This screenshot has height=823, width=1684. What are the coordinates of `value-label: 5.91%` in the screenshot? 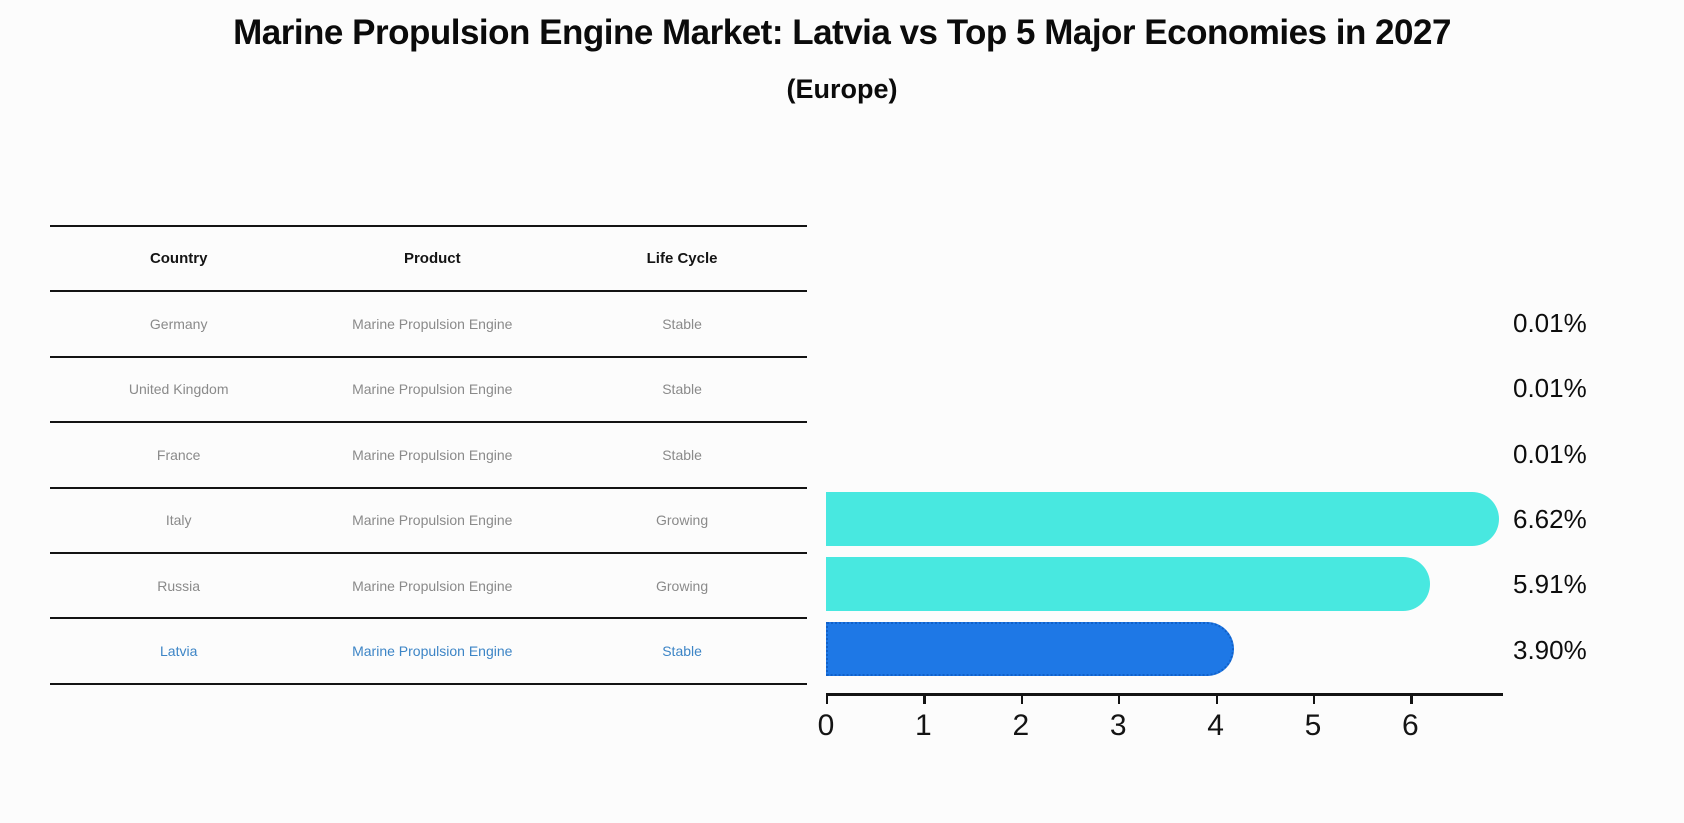 It's located at (1550, 584).